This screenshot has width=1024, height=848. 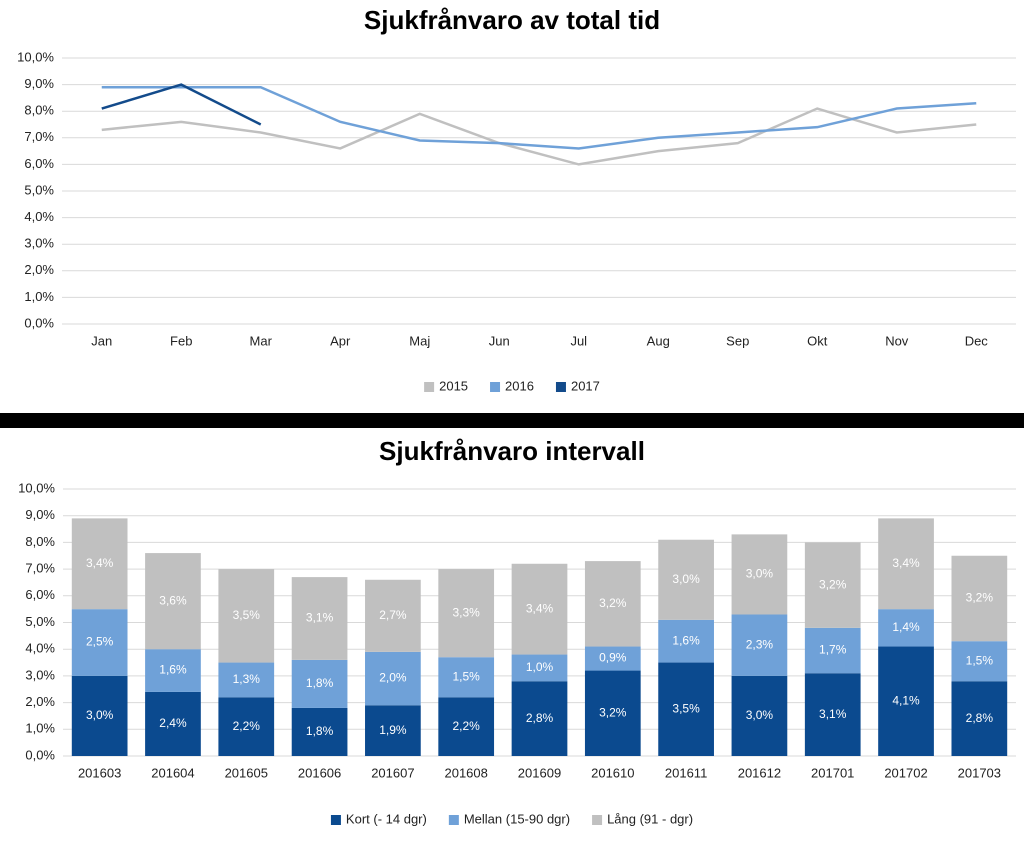 I want to click on y-tick-label: 7,0%, so click(x=39, y=136).